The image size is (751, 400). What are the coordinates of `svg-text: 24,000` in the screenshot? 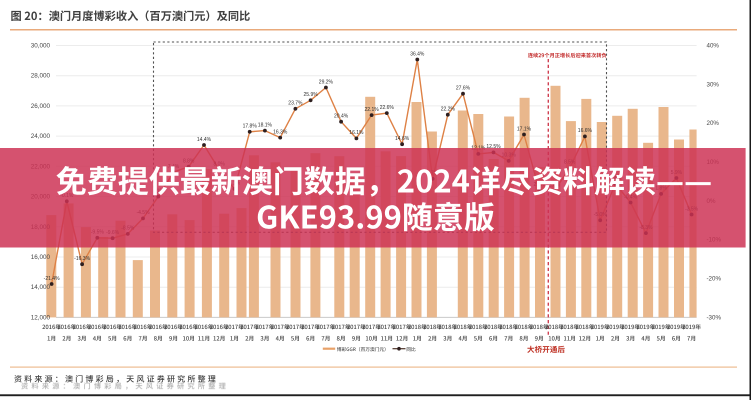 It's located at (41, 136).